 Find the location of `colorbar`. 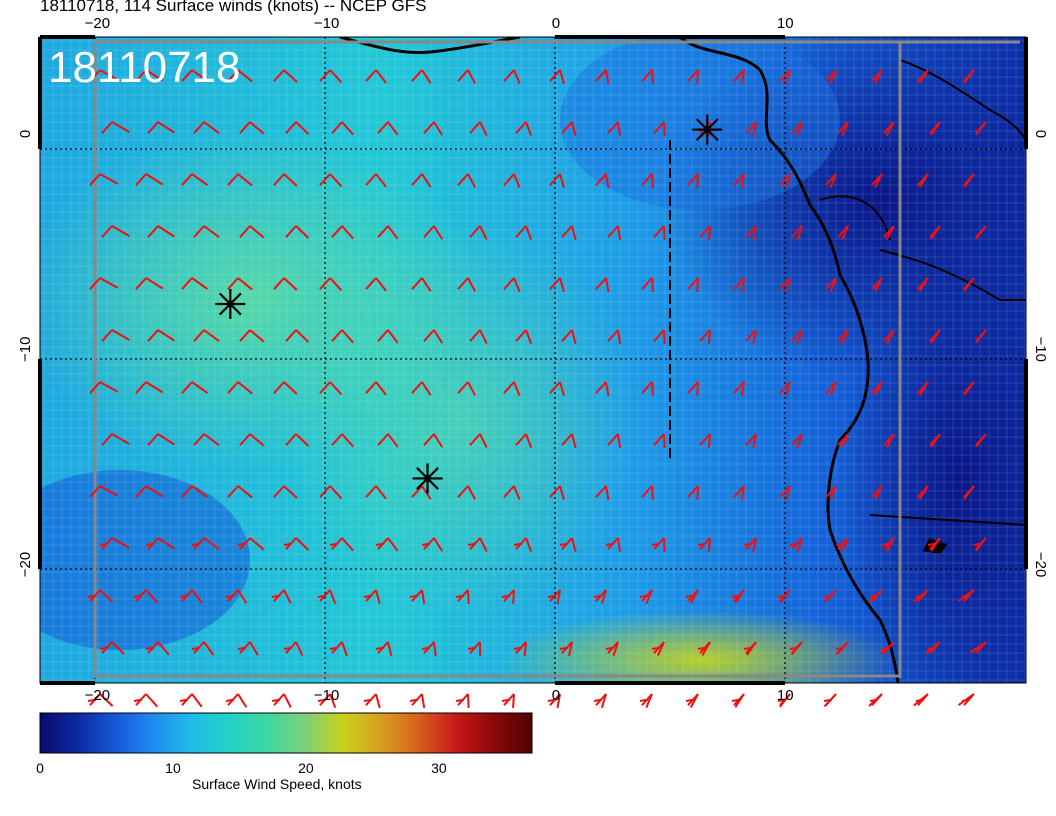

colorbar is located at coordinates (286, 733).